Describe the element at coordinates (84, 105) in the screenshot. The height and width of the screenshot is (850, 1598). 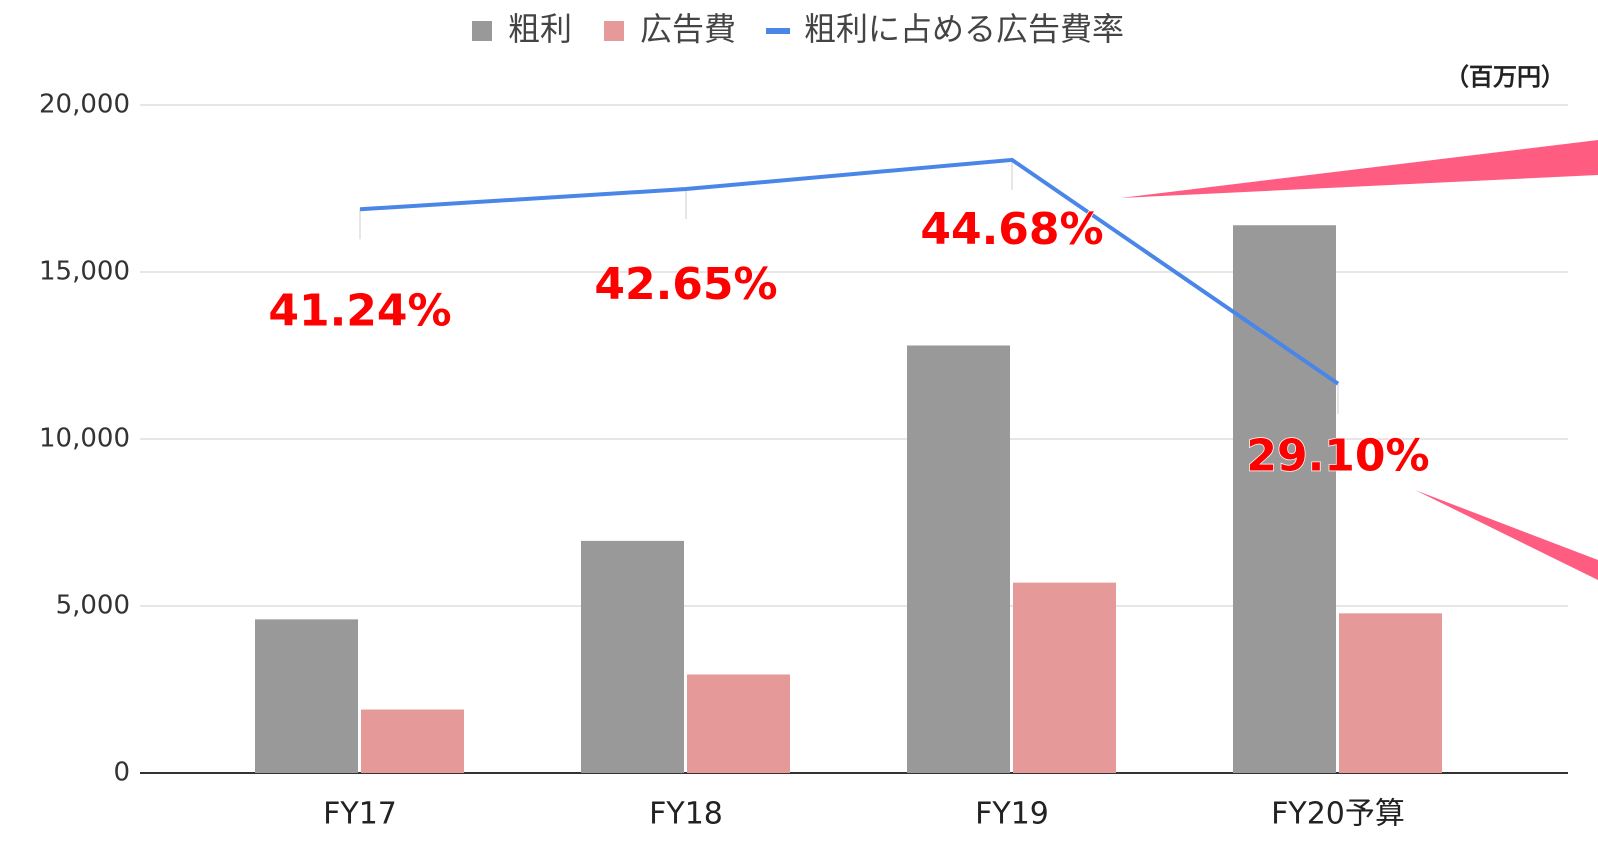
I see `y-tick-label: 20,000` at that location.